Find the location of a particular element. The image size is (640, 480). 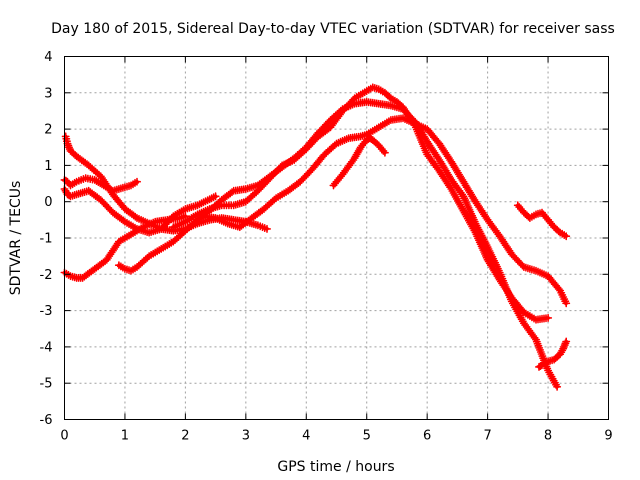

y-tick-label: -3 is located at coordinates (46, 311).